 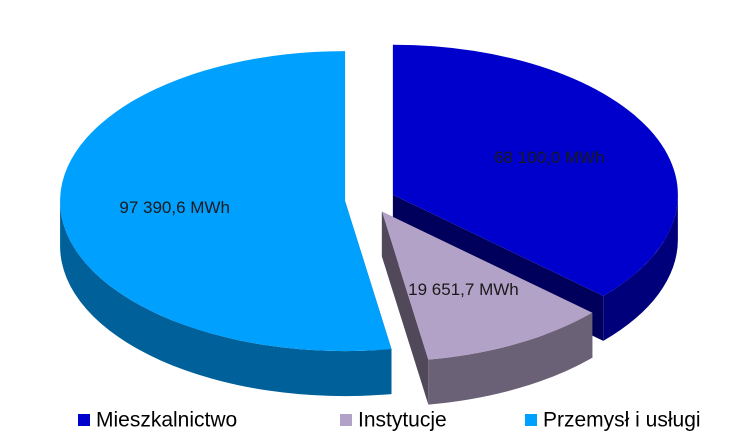 I want to click on legend-item: Przemysł i usługi, so click(x=613, y=420).